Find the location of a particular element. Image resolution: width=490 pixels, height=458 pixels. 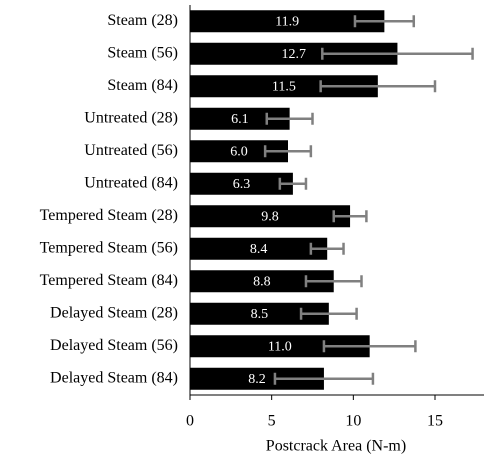

y-tick-label: Delayed Steam (28) is located at coordinates (114, 312).